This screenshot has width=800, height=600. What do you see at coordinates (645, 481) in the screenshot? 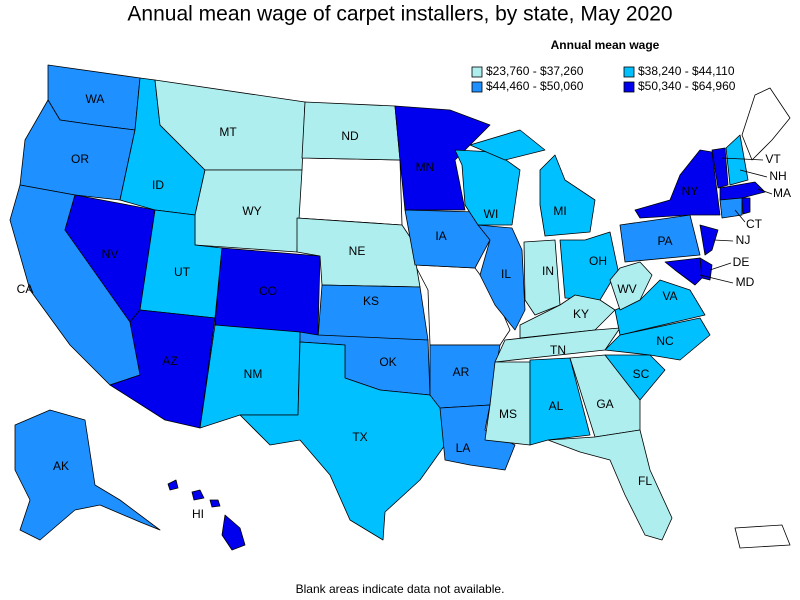
I see `state-label: FL` at bounding box center [645, 481].